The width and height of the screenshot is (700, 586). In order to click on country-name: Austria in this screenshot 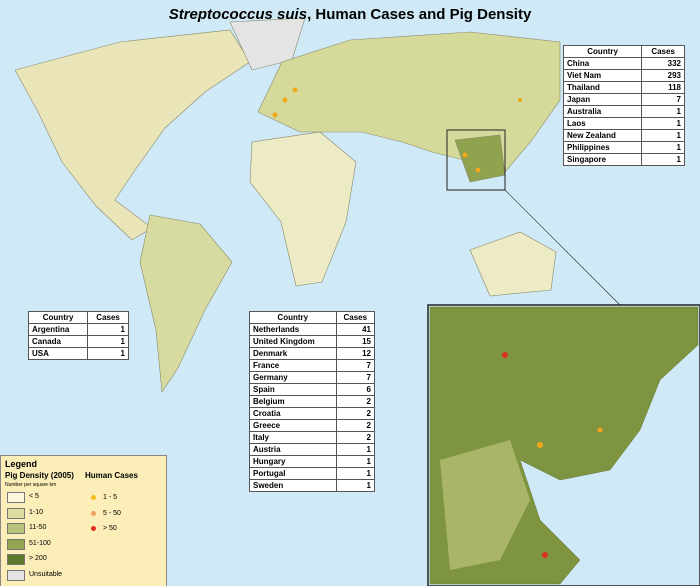, I will do `click(293, 449)`.